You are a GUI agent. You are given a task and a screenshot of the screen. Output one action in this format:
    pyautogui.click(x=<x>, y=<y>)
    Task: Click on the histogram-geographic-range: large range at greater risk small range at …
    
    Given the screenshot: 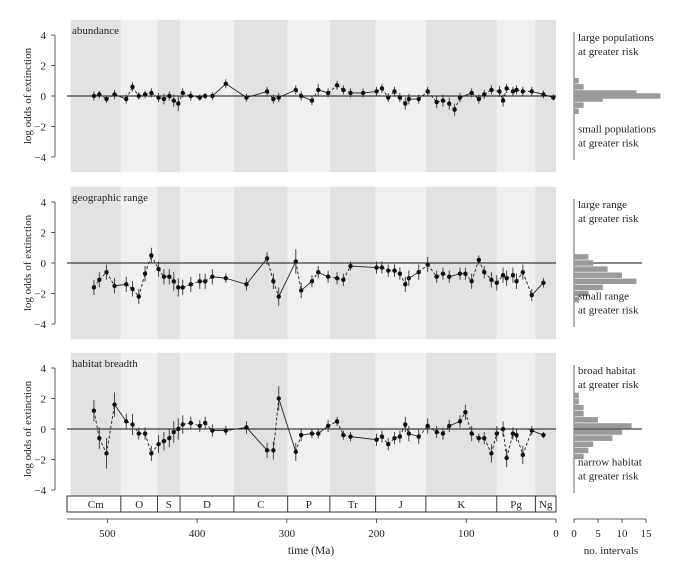 What is the action you would take?
    pyautogui.click(x=607, y=263)
    